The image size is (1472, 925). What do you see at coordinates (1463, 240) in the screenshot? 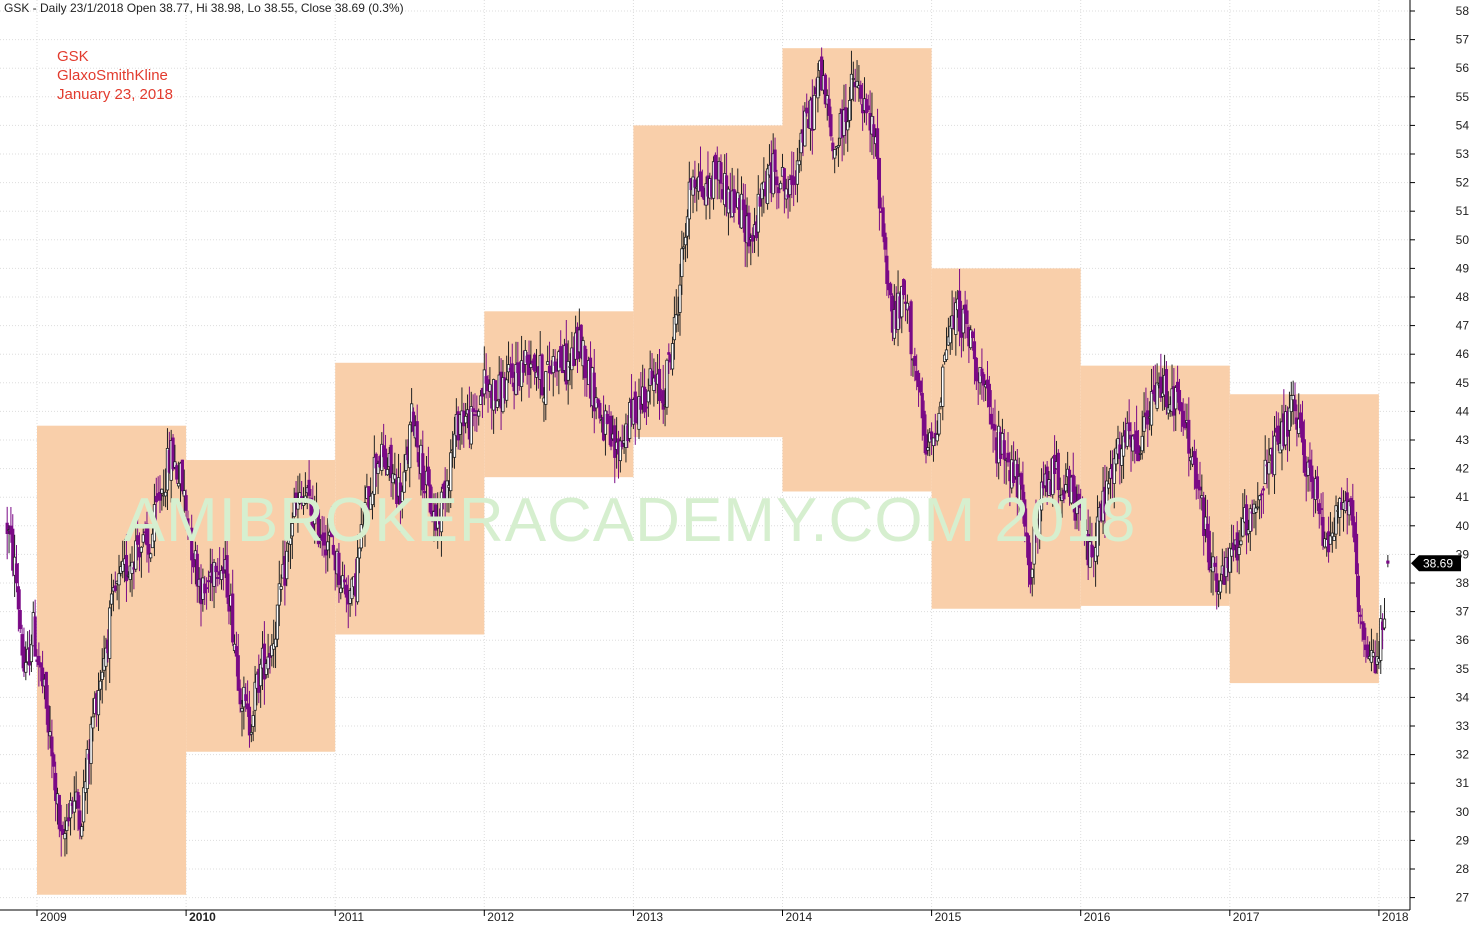
I see `y-tick-label: 50` at bounding box center [1463, 240].